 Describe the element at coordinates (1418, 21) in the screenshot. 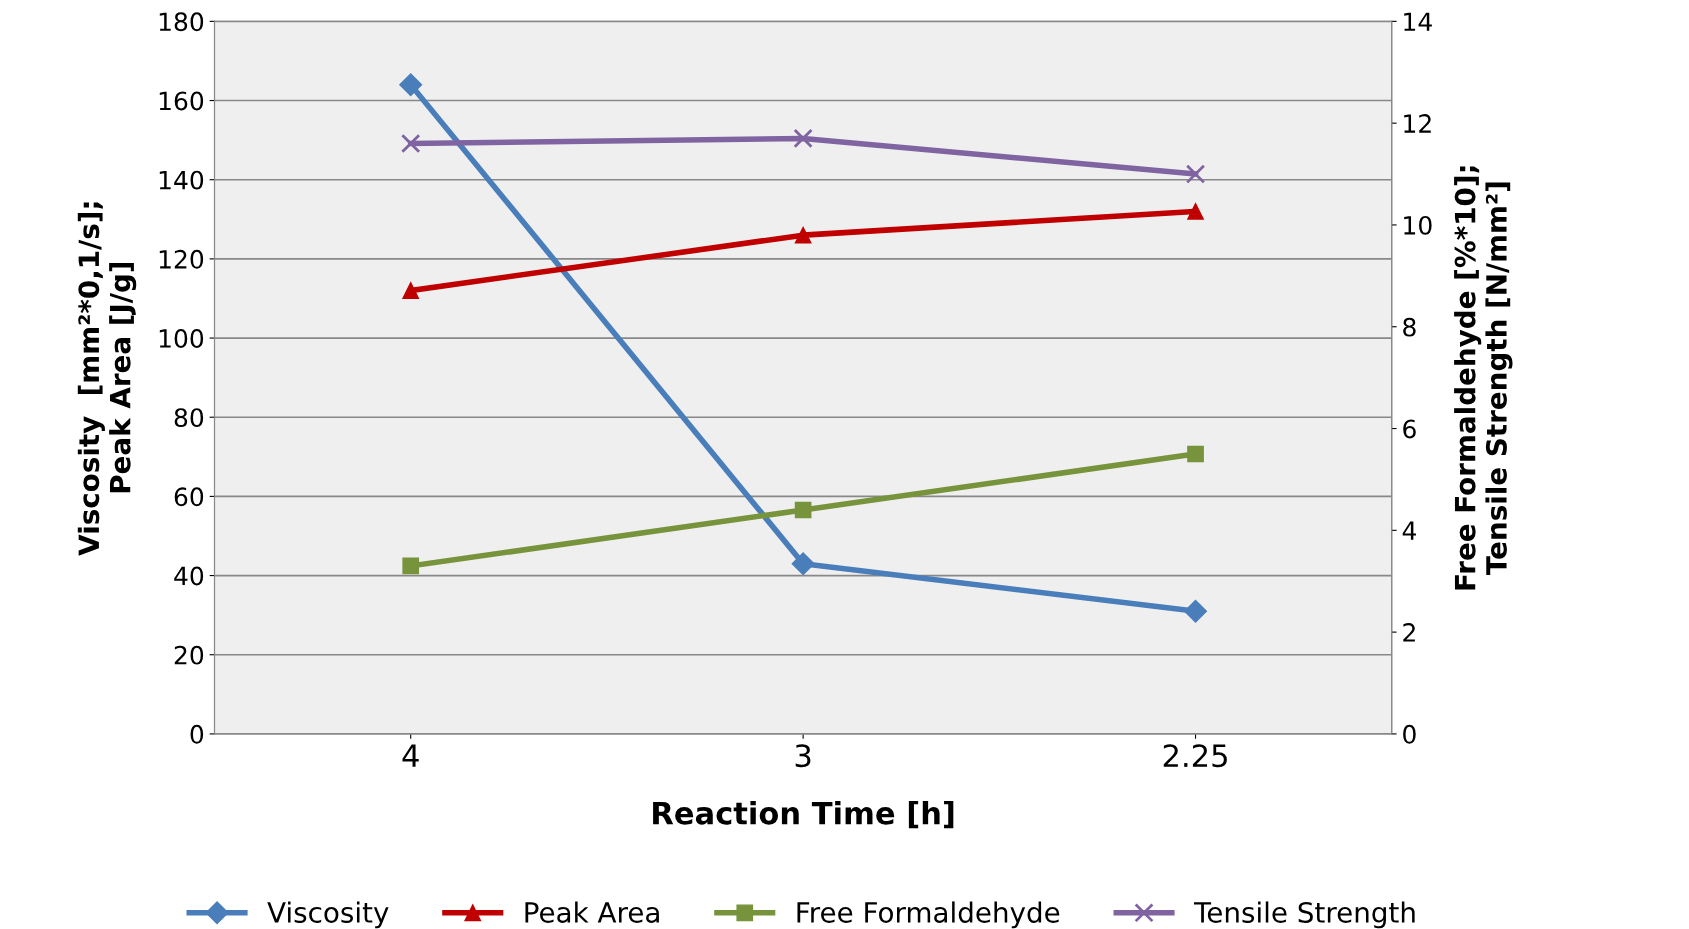

I see `y2-tick-label: 14` at that location.